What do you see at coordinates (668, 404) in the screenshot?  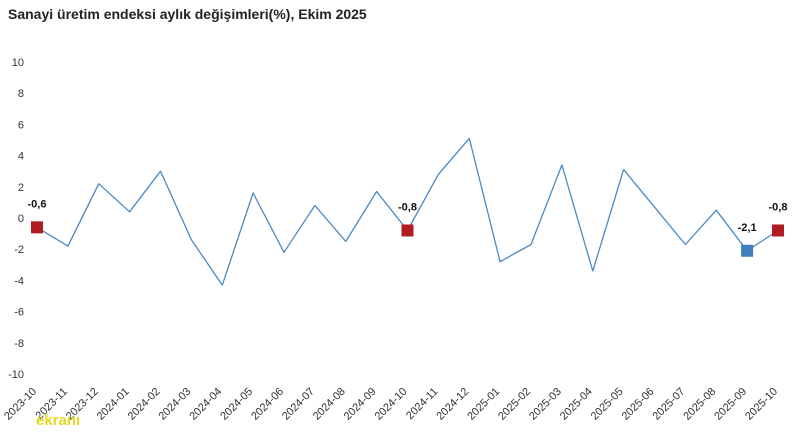 I see `x-tick-label: 2025-07` at bounding box center [668, 404].